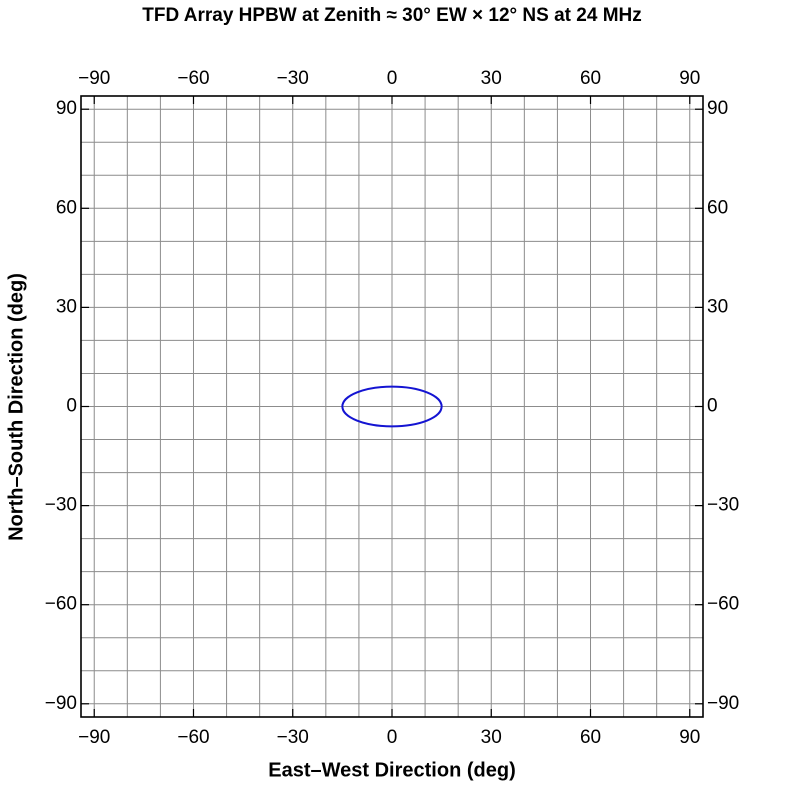 This screenshot has width=785, height=786. I want to click on y-tick-label-right: 60, so click(717, 207).